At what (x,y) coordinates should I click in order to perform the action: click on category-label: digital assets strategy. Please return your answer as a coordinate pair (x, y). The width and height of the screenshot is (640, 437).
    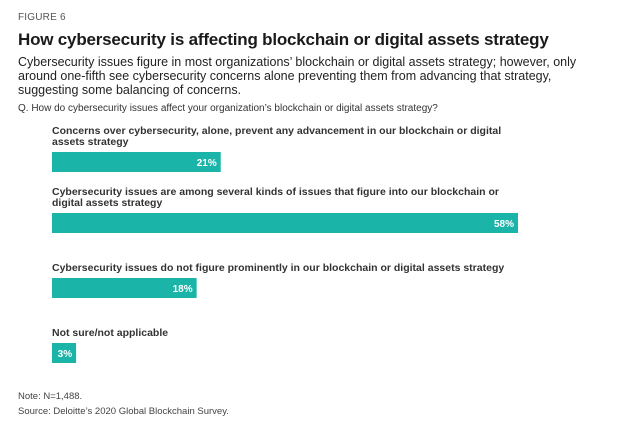
    Looking at the image, I should click on (107, 203).